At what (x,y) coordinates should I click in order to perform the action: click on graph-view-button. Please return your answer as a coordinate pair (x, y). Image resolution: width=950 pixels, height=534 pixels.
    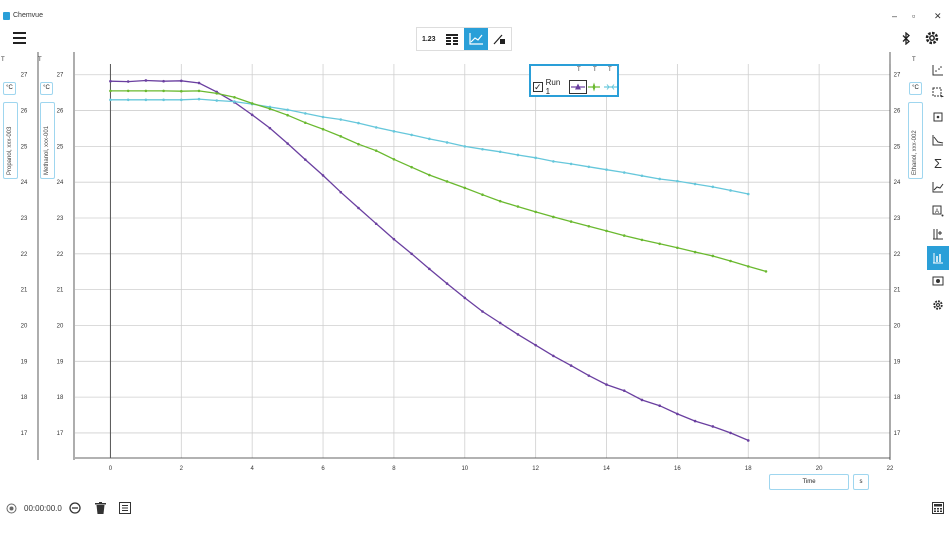
    Looking at the image, I should click on (476, 39).